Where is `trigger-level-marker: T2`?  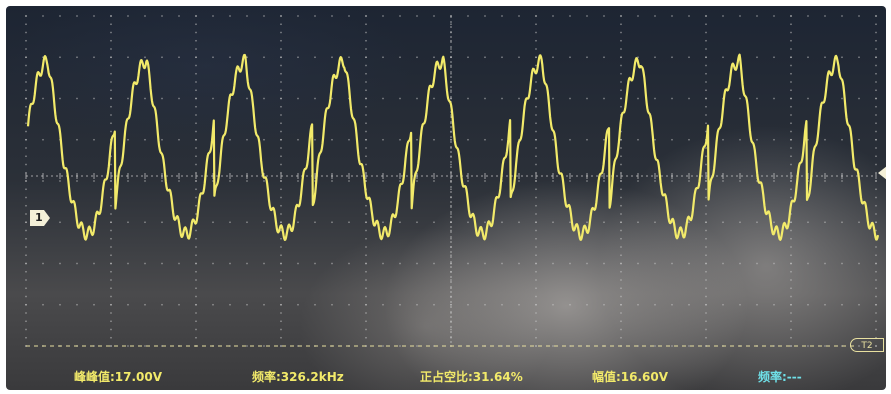
trigger-level-marker: T2 is located at coordinates (867, 345).